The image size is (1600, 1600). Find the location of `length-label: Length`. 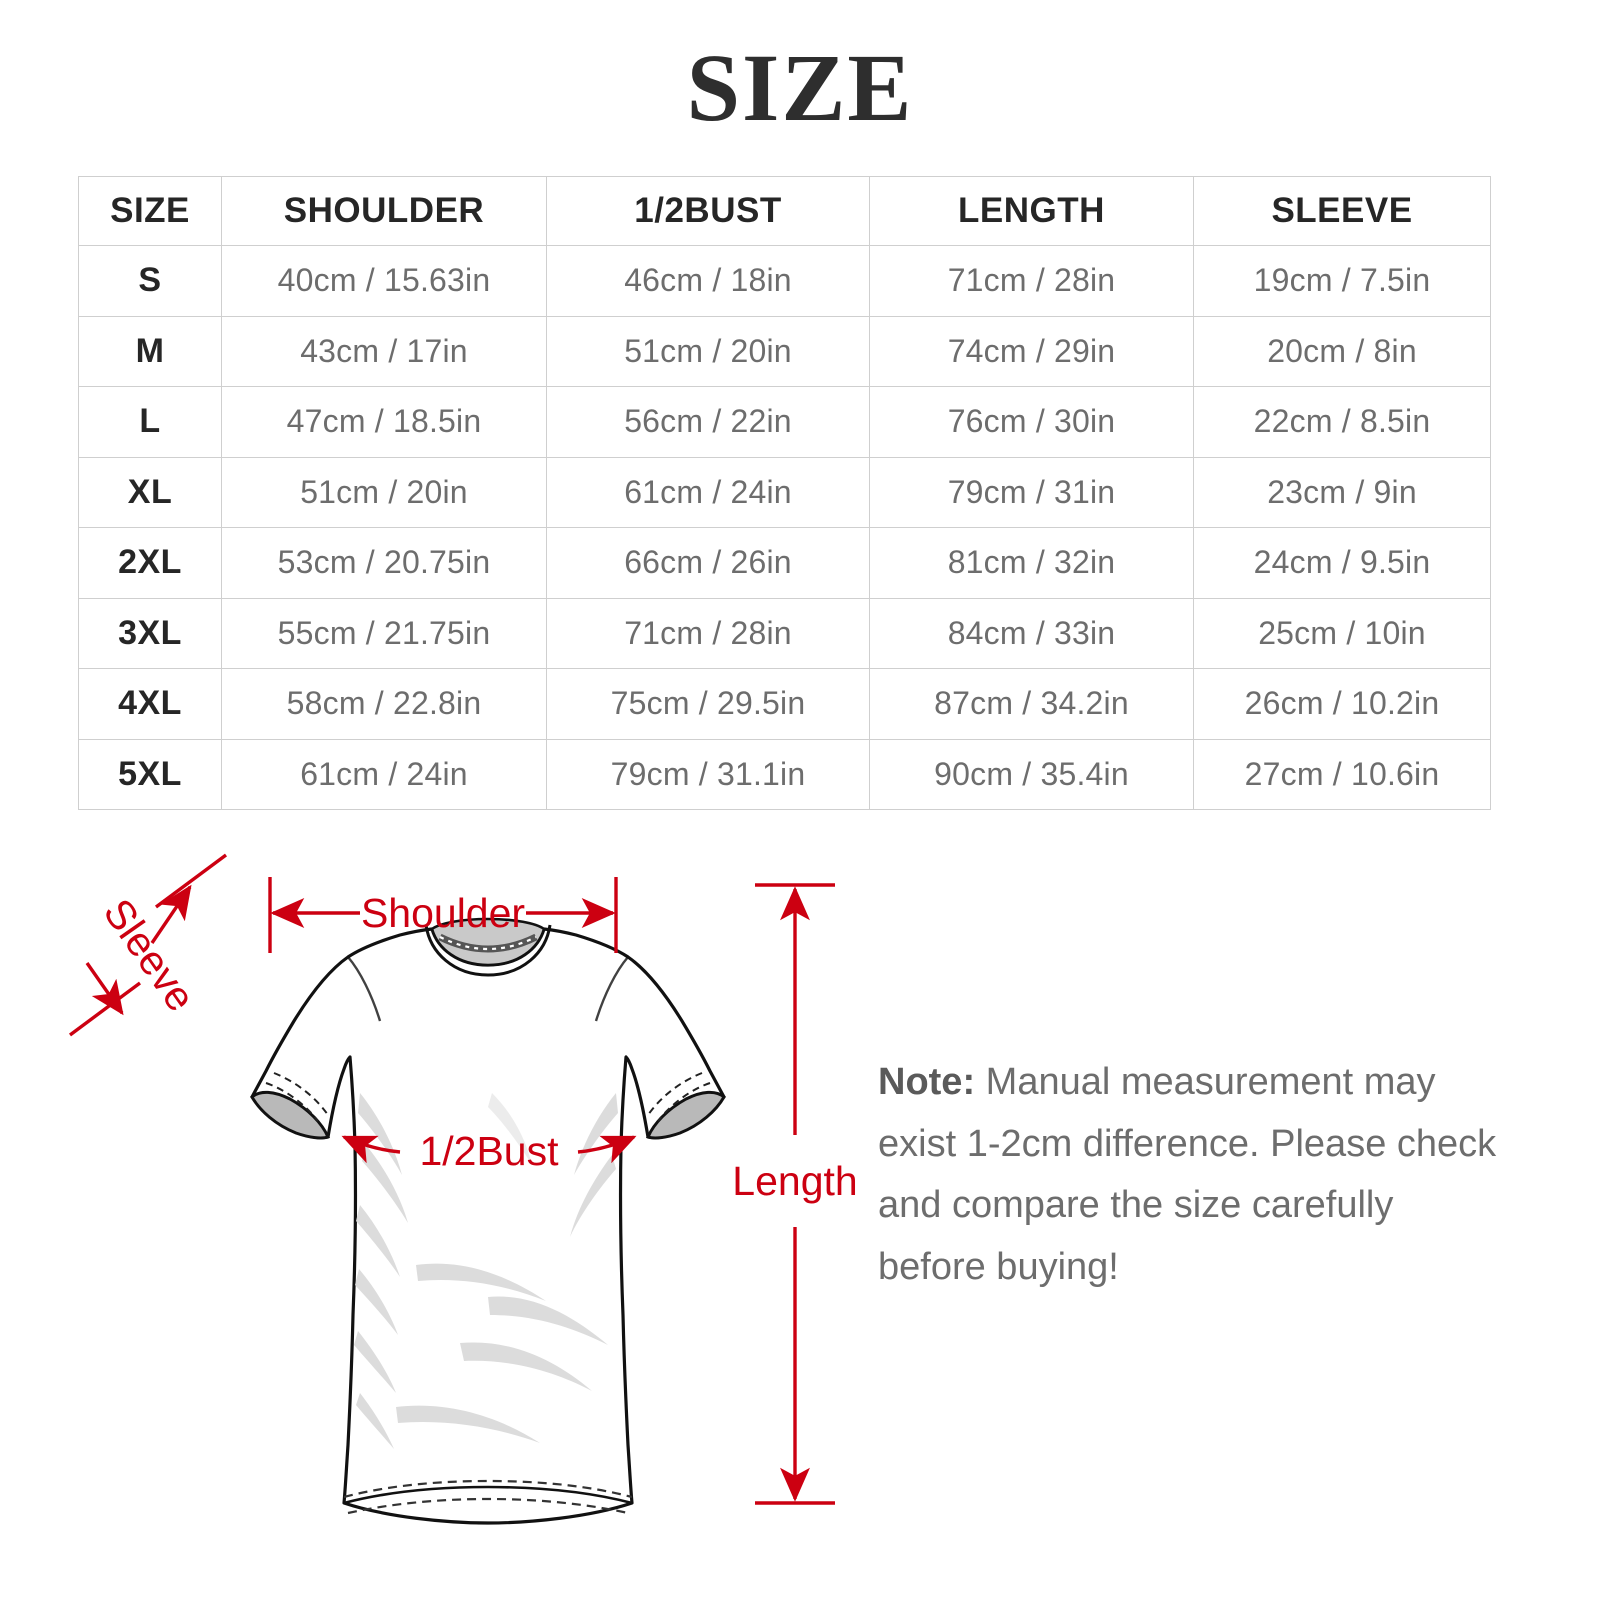

length-label: Length is located at coordinates (794, 1181).